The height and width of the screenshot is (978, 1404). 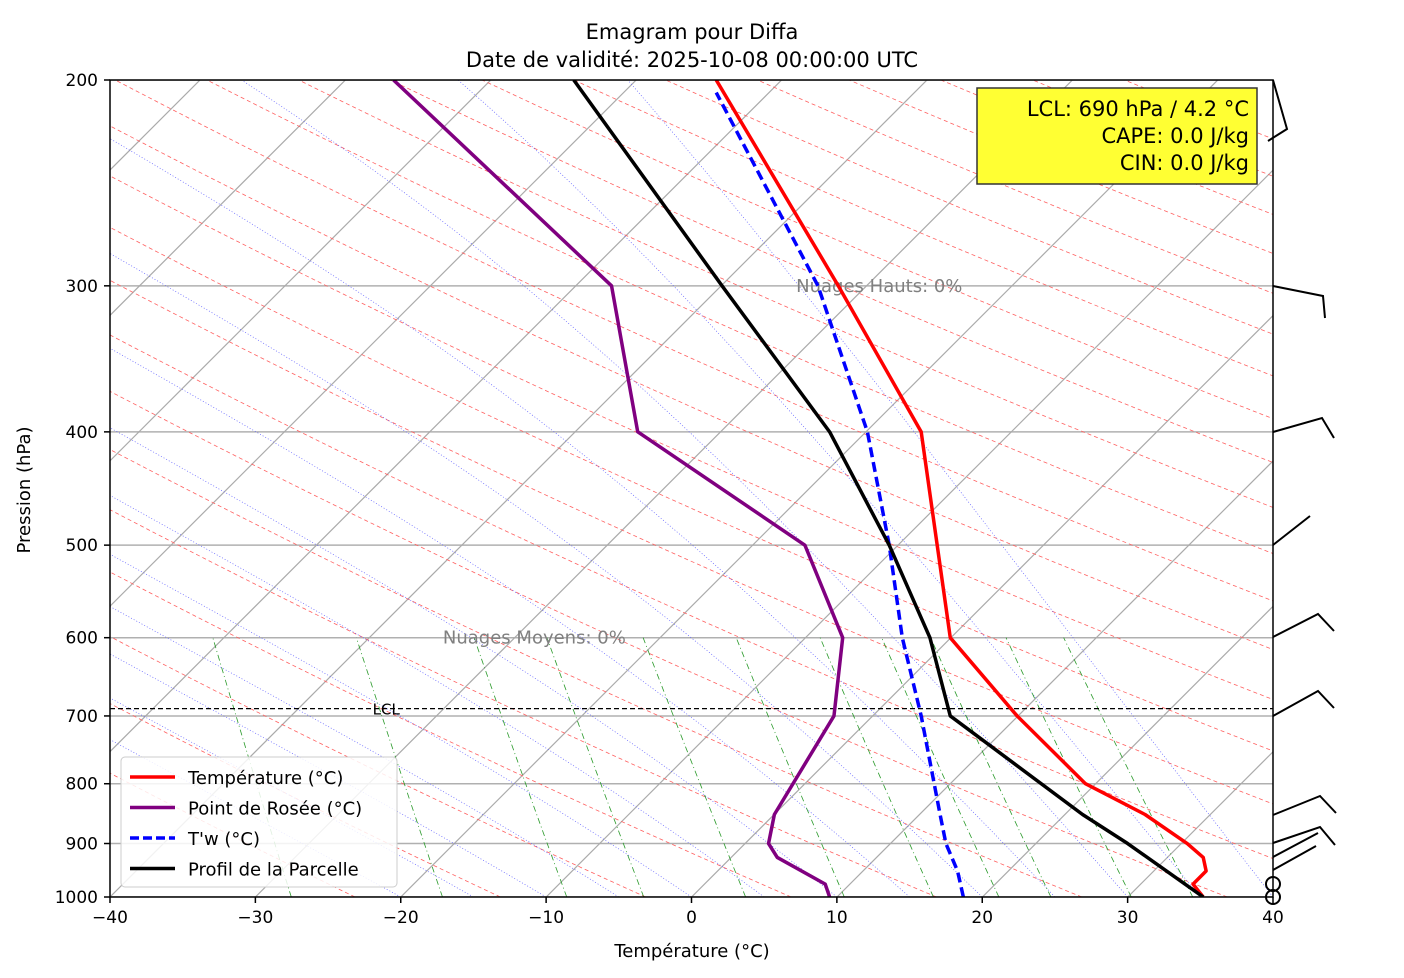 I want to click on moist-adiabat, so click(x=401, y=725).